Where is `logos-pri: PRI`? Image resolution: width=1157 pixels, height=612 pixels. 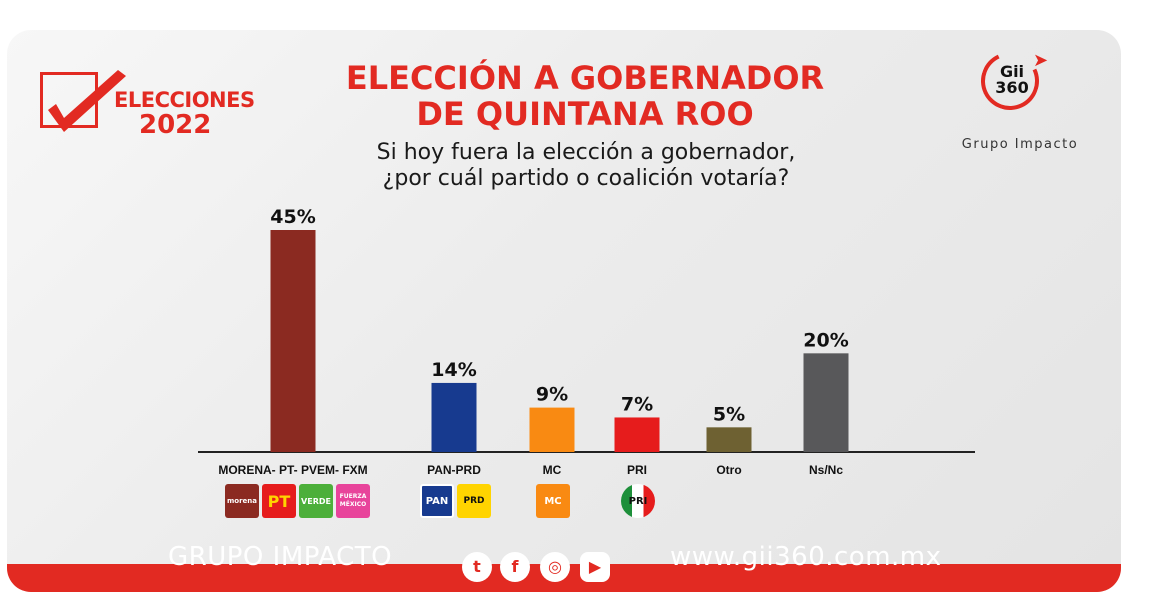
logos-pri: PRI is located at coordinates (638, 502).